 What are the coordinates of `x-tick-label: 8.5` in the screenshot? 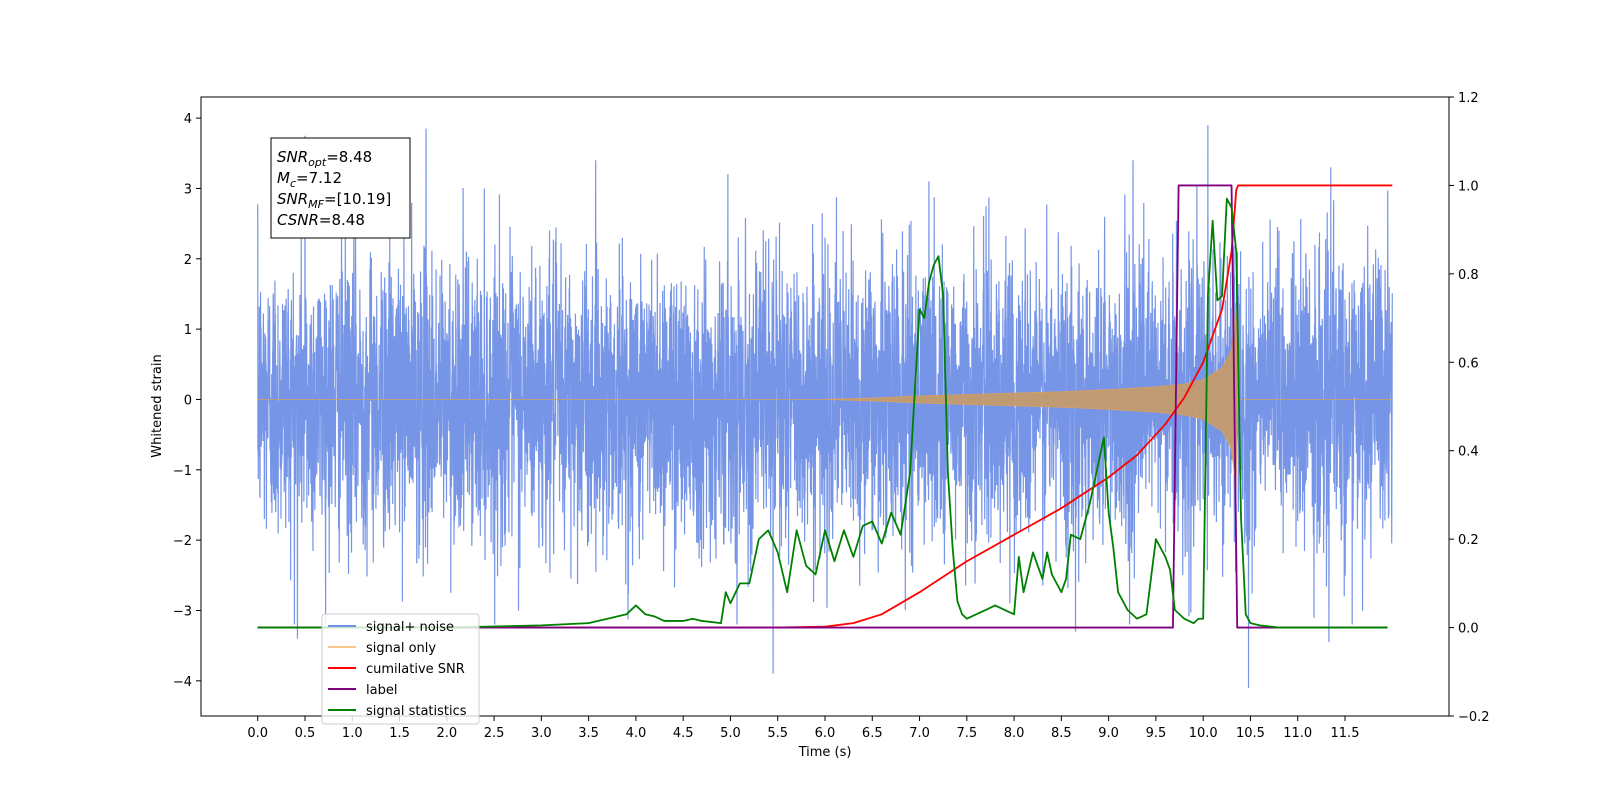 It's located at (1061, 733).